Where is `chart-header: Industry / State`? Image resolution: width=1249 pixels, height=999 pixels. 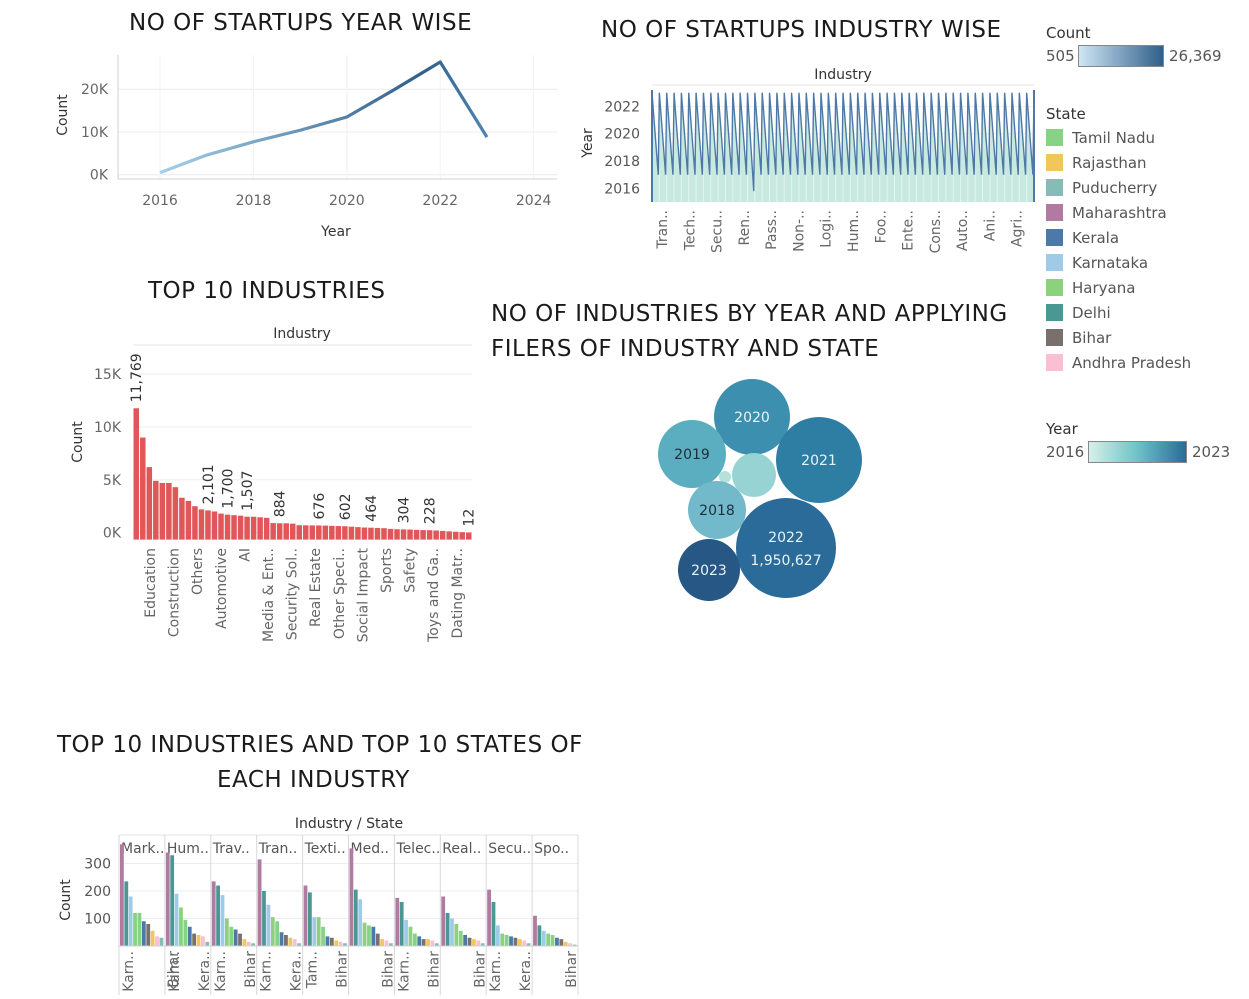 chart-header: Industry / State is located at coordinates (349, 824).